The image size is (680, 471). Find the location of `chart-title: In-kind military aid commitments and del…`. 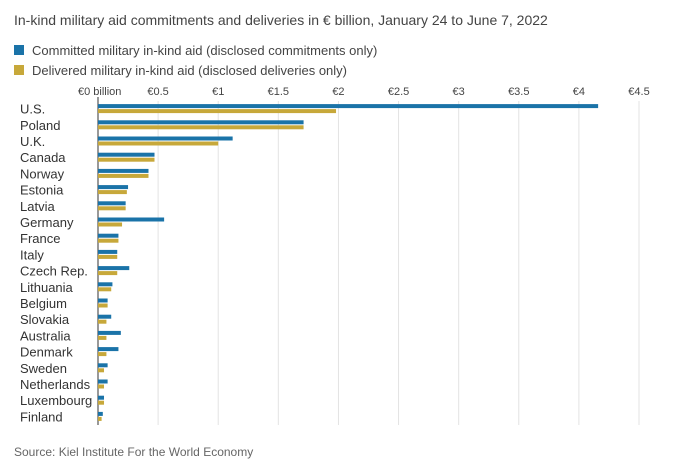

chart-title: In-kind military aid commitments and del… is located at coordinates (281, 20).